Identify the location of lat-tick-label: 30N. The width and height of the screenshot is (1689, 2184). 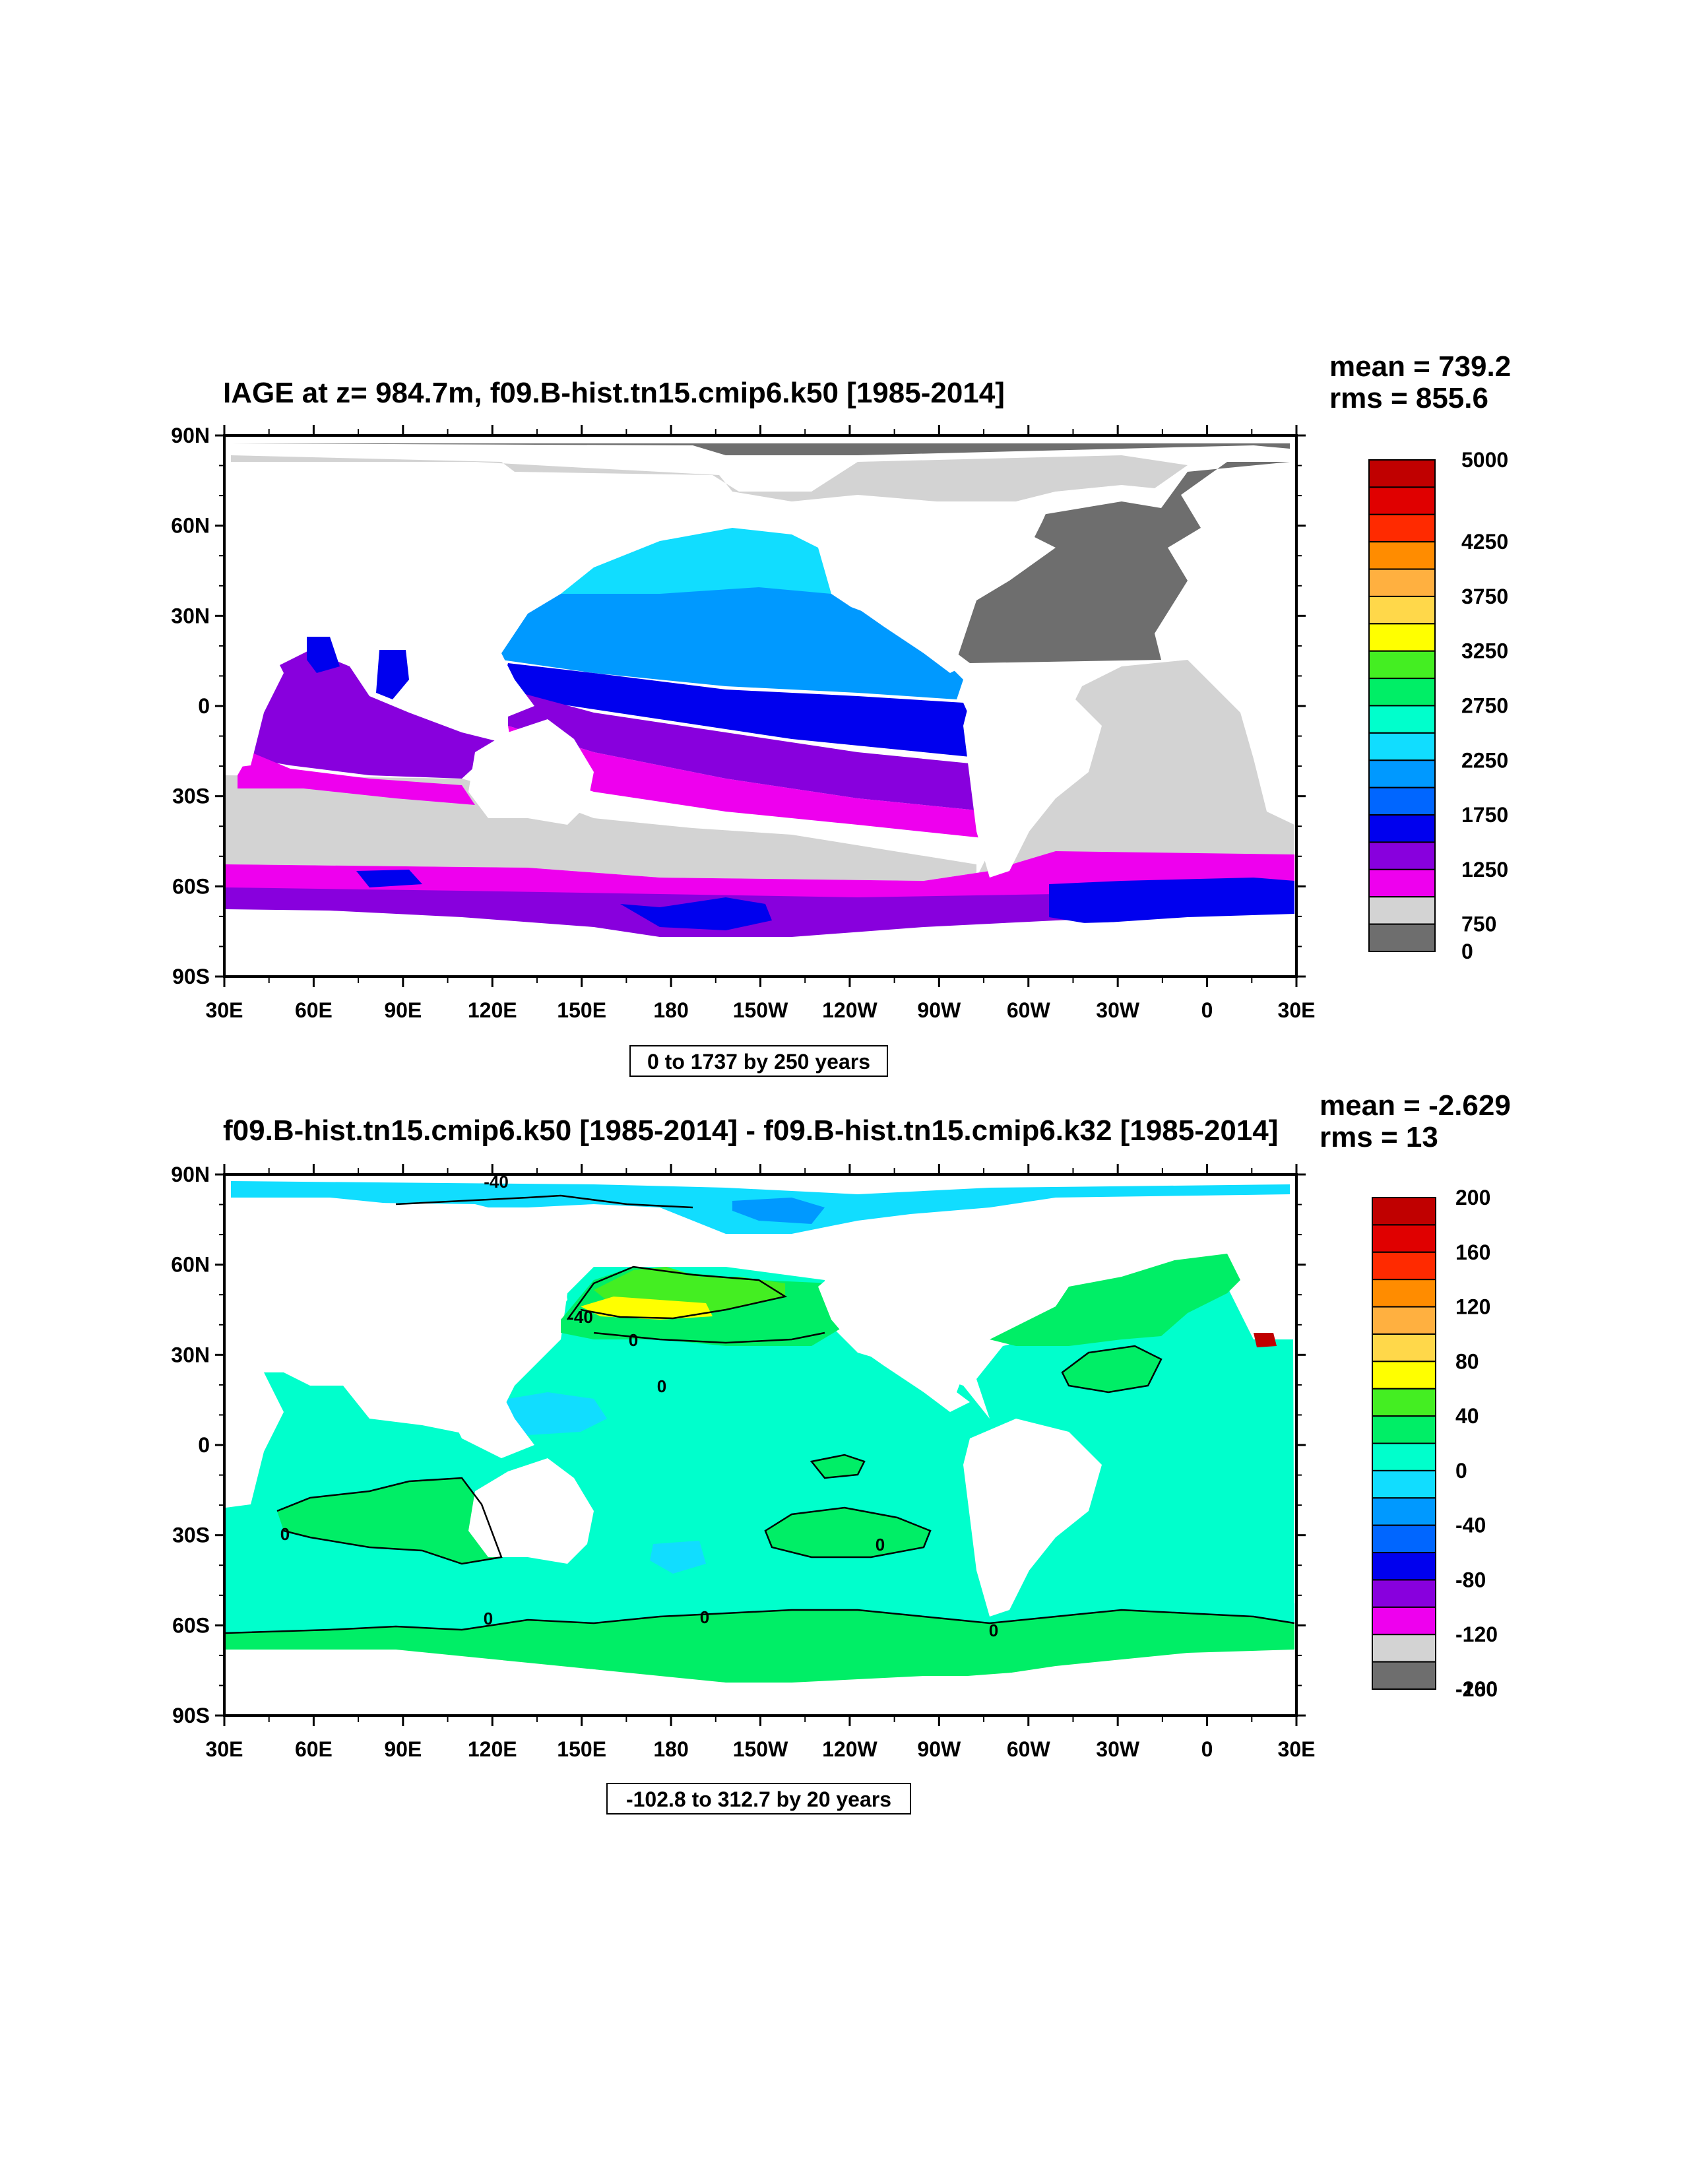
(190, 615).